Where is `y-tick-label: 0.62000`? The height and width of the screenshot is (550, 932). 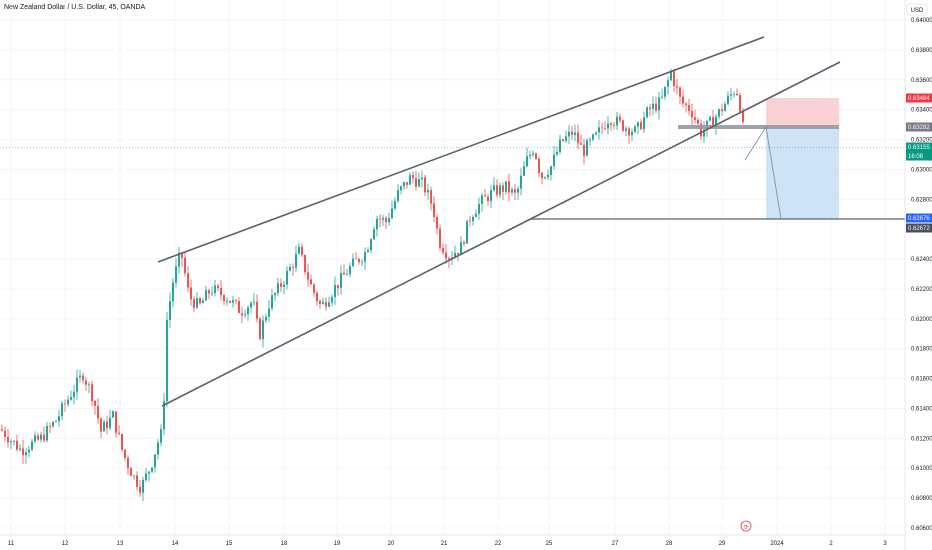
y-tick-label: 0.62000 is located at coordinates (921, 320).